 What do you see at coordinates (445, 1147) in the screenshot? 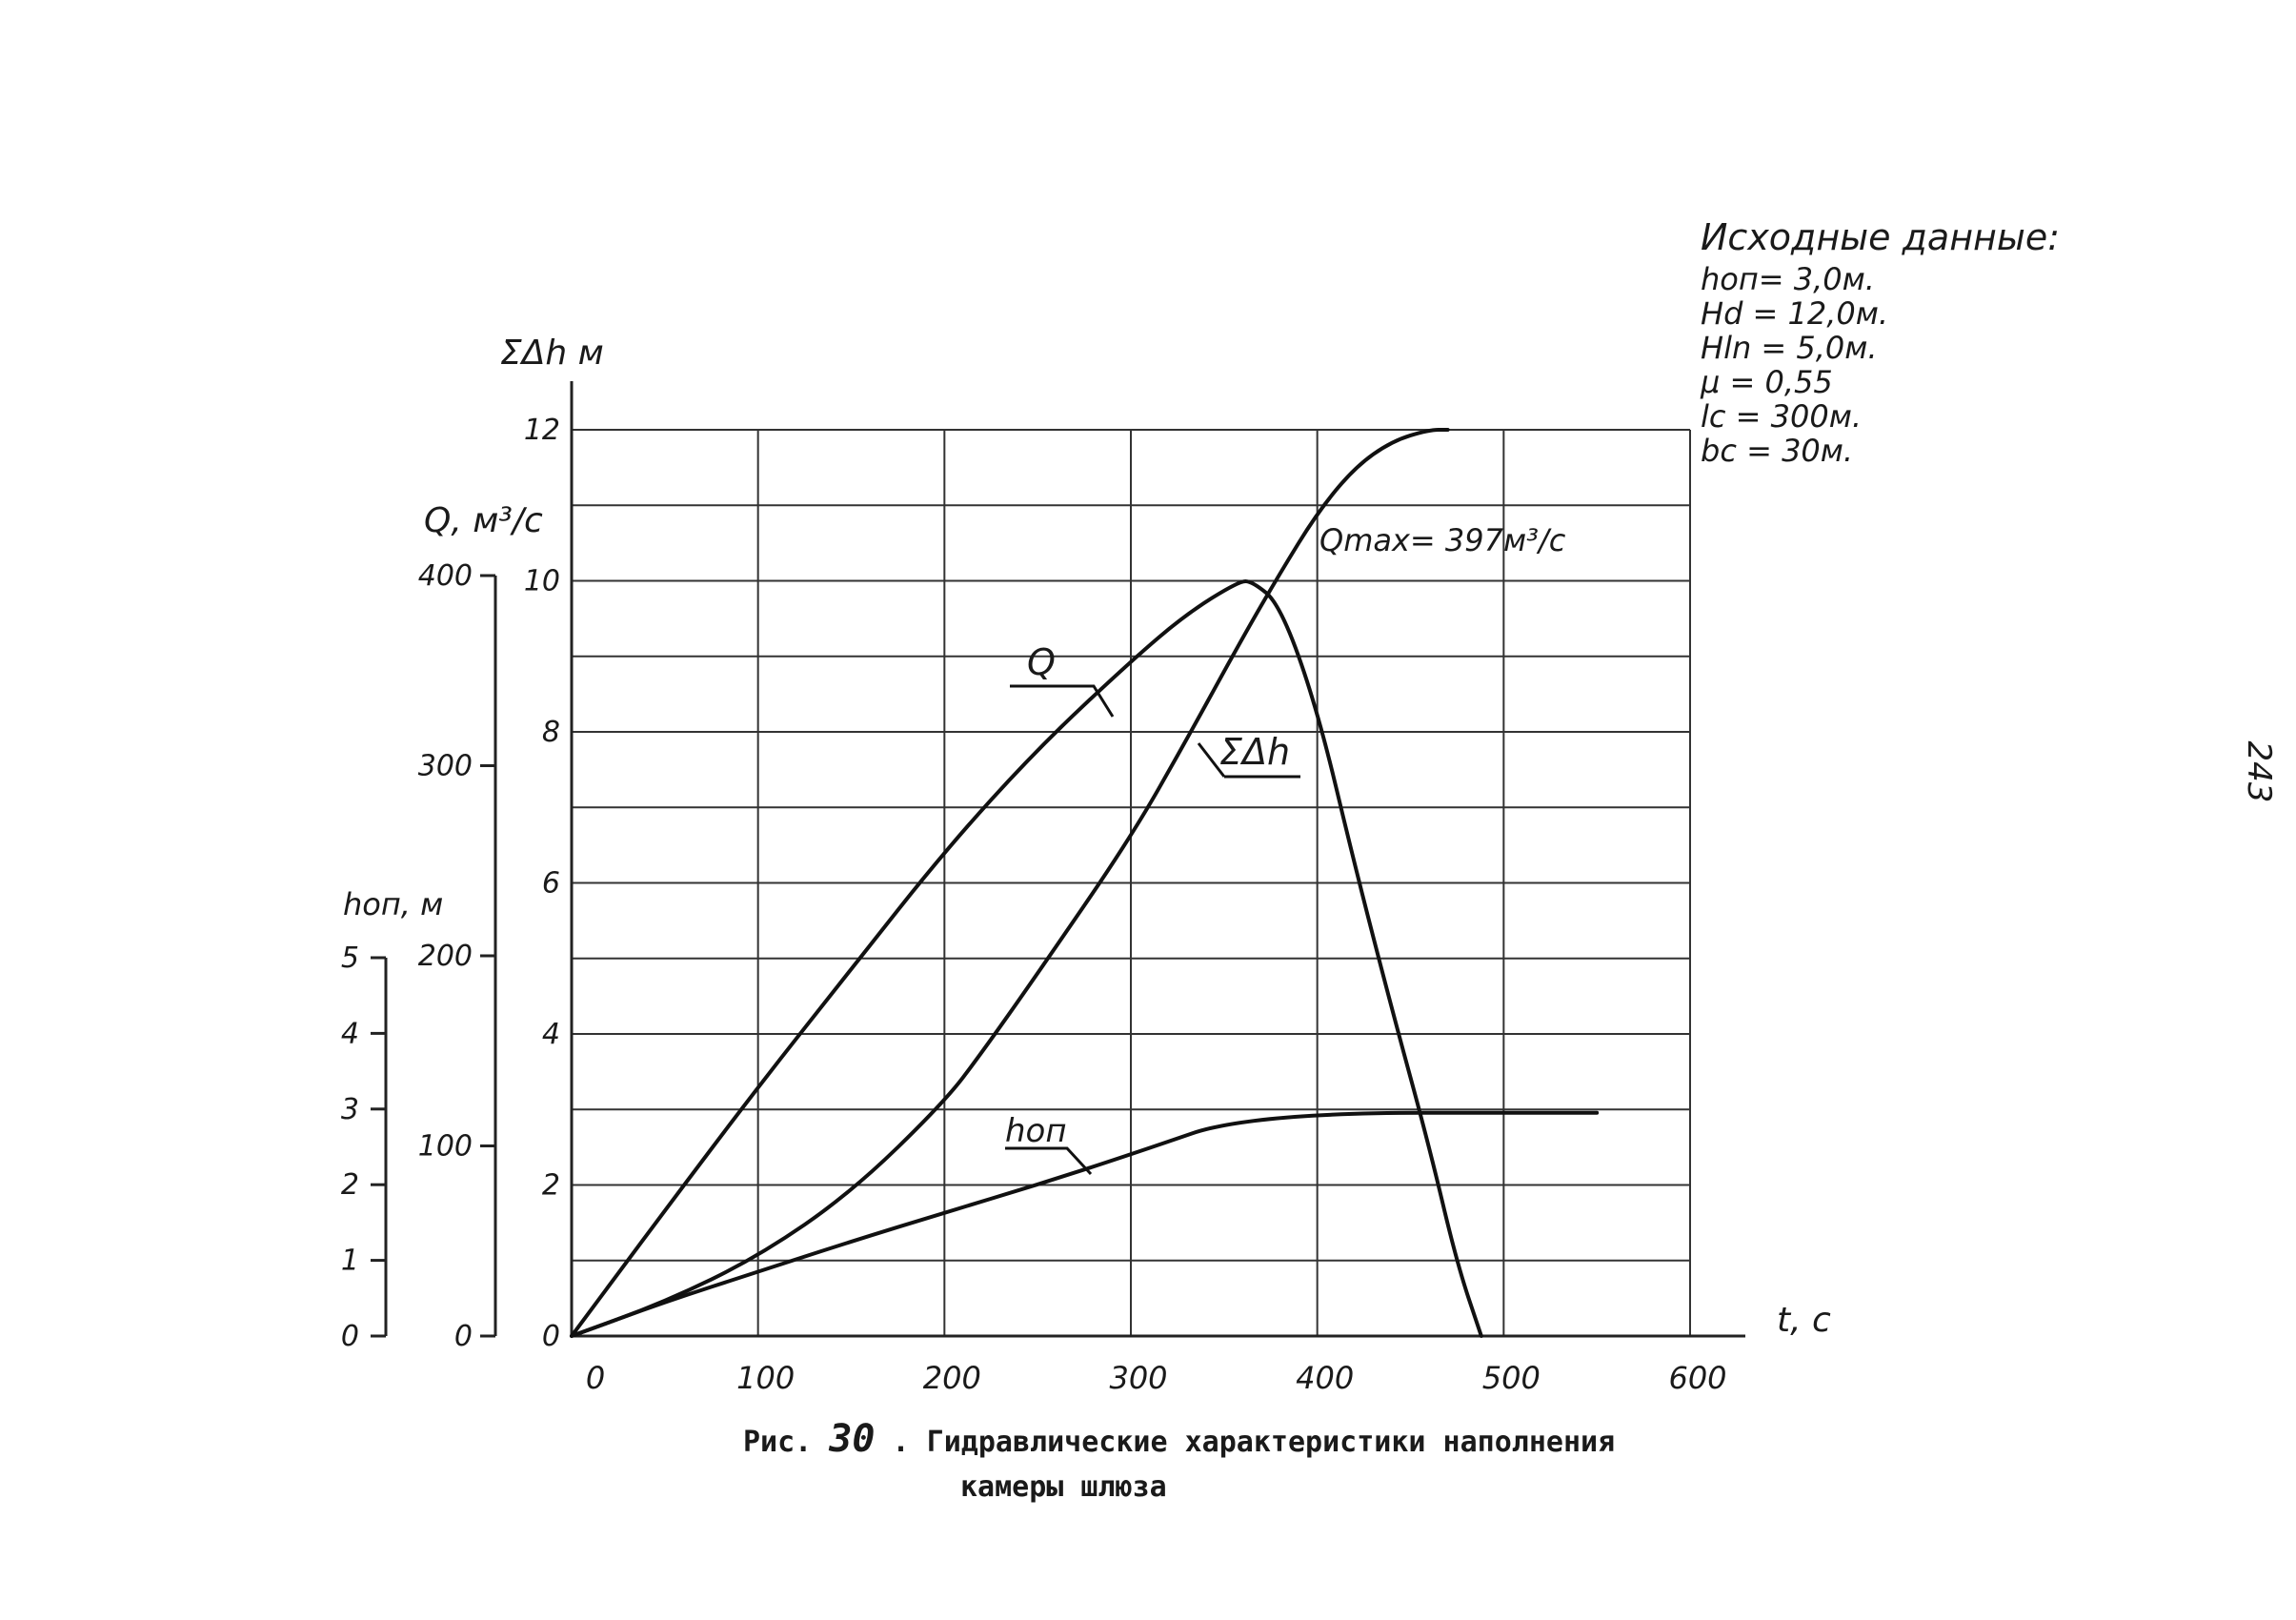
I see `q-tick-label: 100` at bounding box center [445, 1147].